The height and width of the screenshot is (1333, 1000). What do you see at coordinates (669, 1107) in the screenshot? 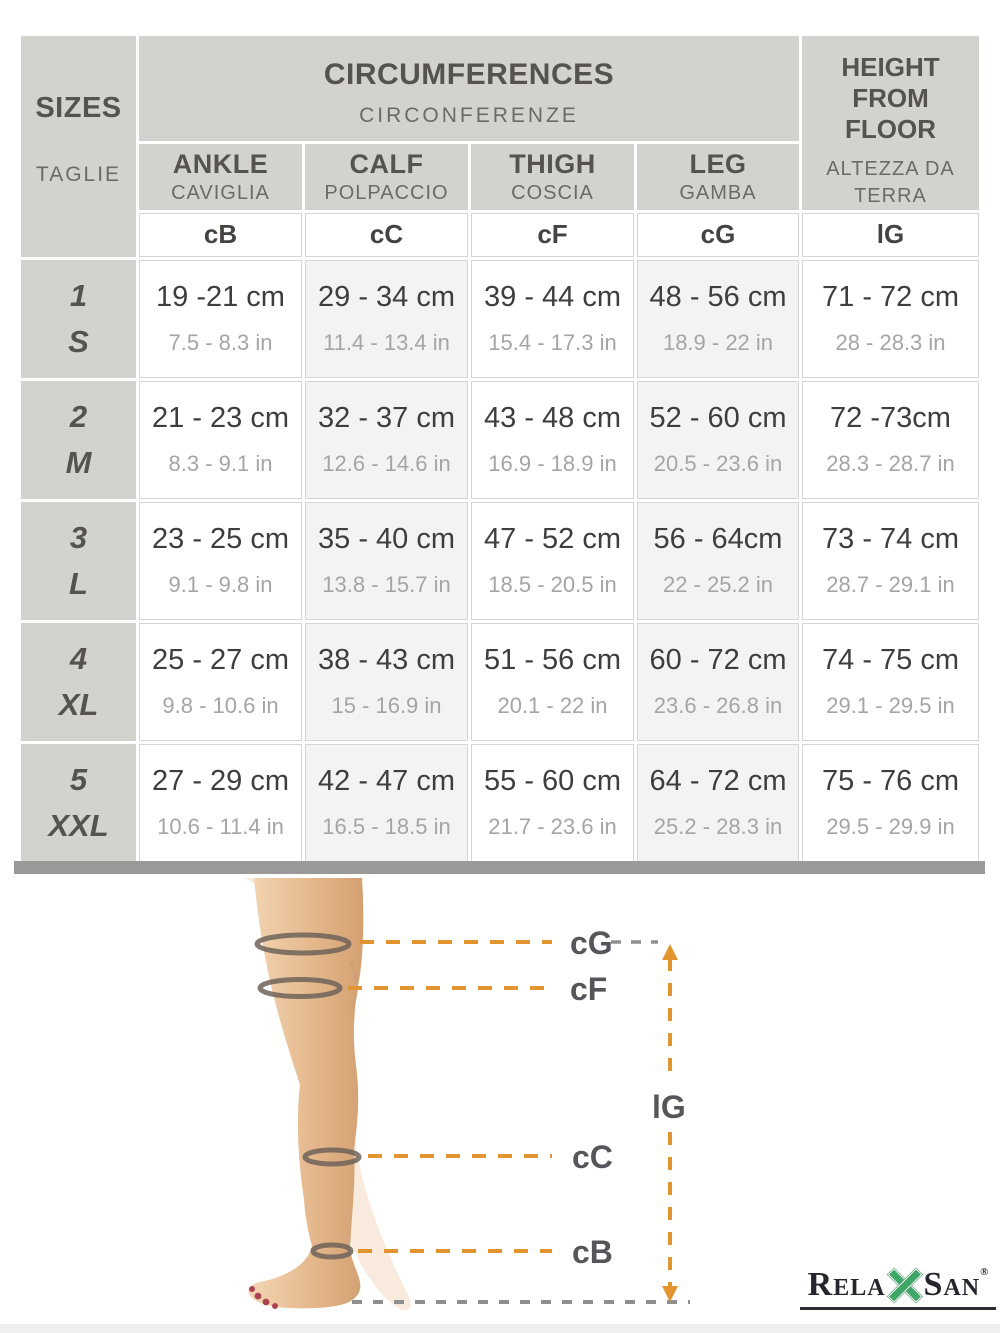
I see `lg-label: lG` at bounding box center [669, 1107].